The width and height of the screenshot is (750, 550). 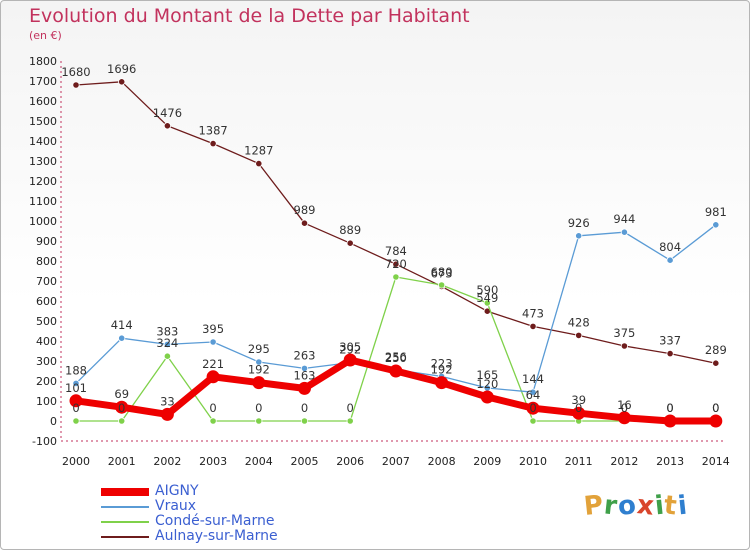 I want to click on legend-label: Vraux, so click(x=176, y=506).